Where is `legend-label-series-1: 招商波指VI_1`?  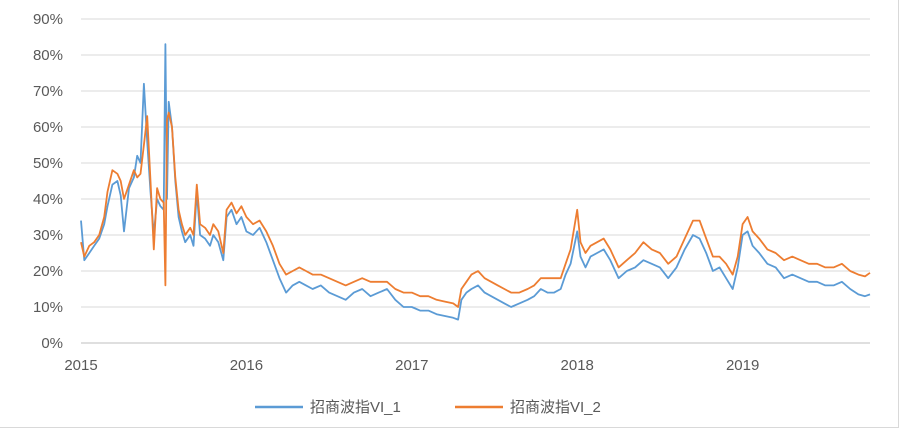
legend-label-series-1: 招商波指VI_1 is located at coordinates (355, 407).